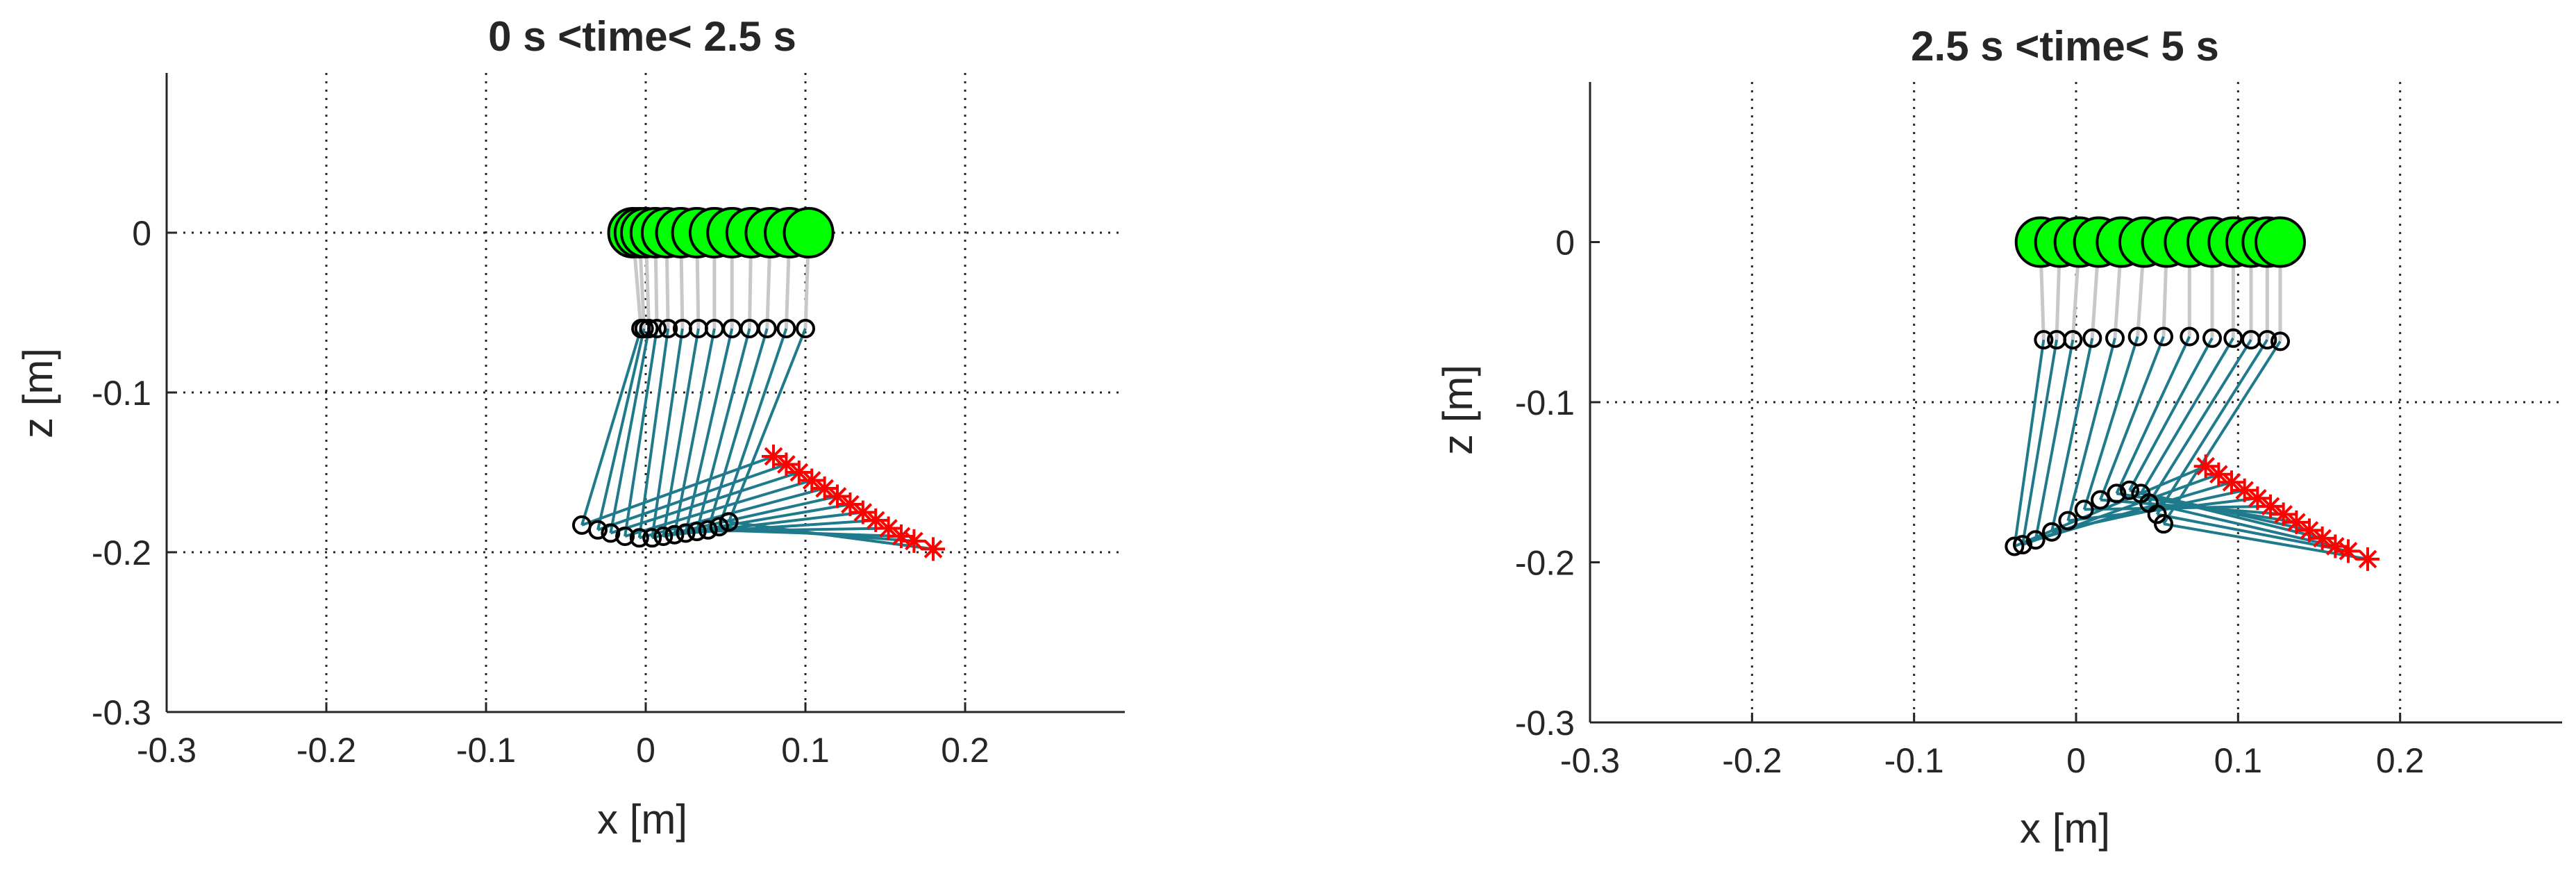 This screenshot has height=869, width=2576. Describe the element at coordinates (38, 393) in the screenshot. I see `y-axis-label: z [m]` at that location.